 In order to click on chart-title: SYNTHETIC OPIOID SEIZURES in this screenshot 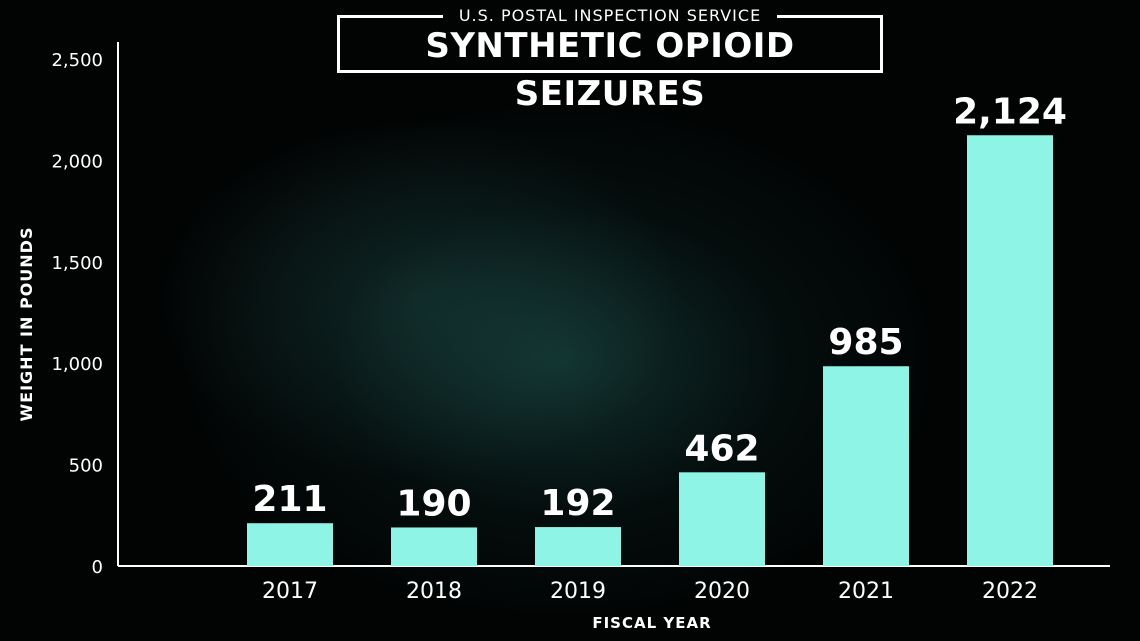, I will do `click(610, 70)`.